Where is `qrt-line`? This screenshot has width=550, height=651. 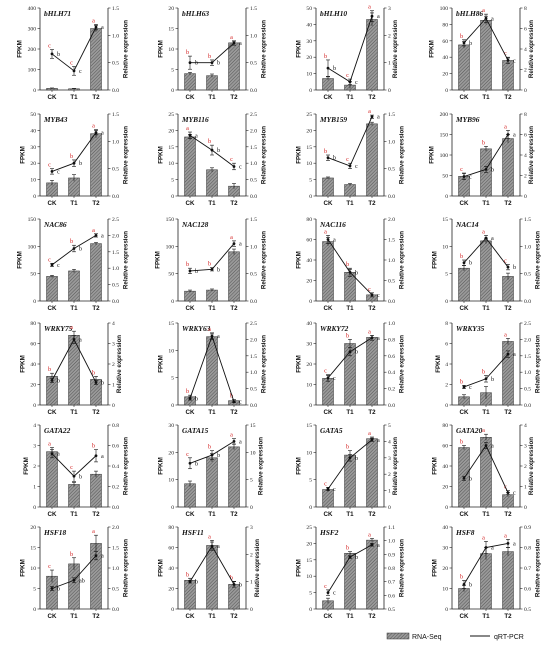
qrt-line is located at coordinates (74, 49).